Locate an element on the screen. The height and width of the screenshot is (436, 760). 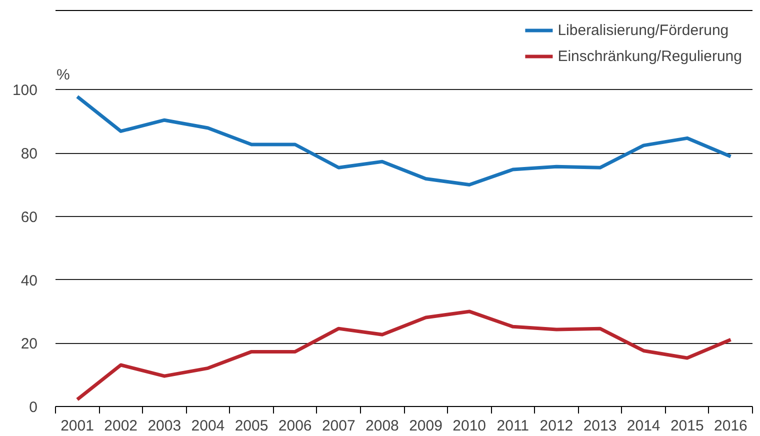
y-tick-label: 20 is located at coordinates (29, 344).